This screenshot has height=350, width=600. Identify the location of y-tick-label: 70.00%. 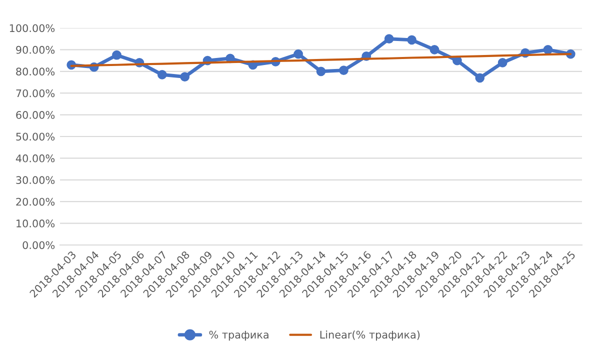
(35, 93).